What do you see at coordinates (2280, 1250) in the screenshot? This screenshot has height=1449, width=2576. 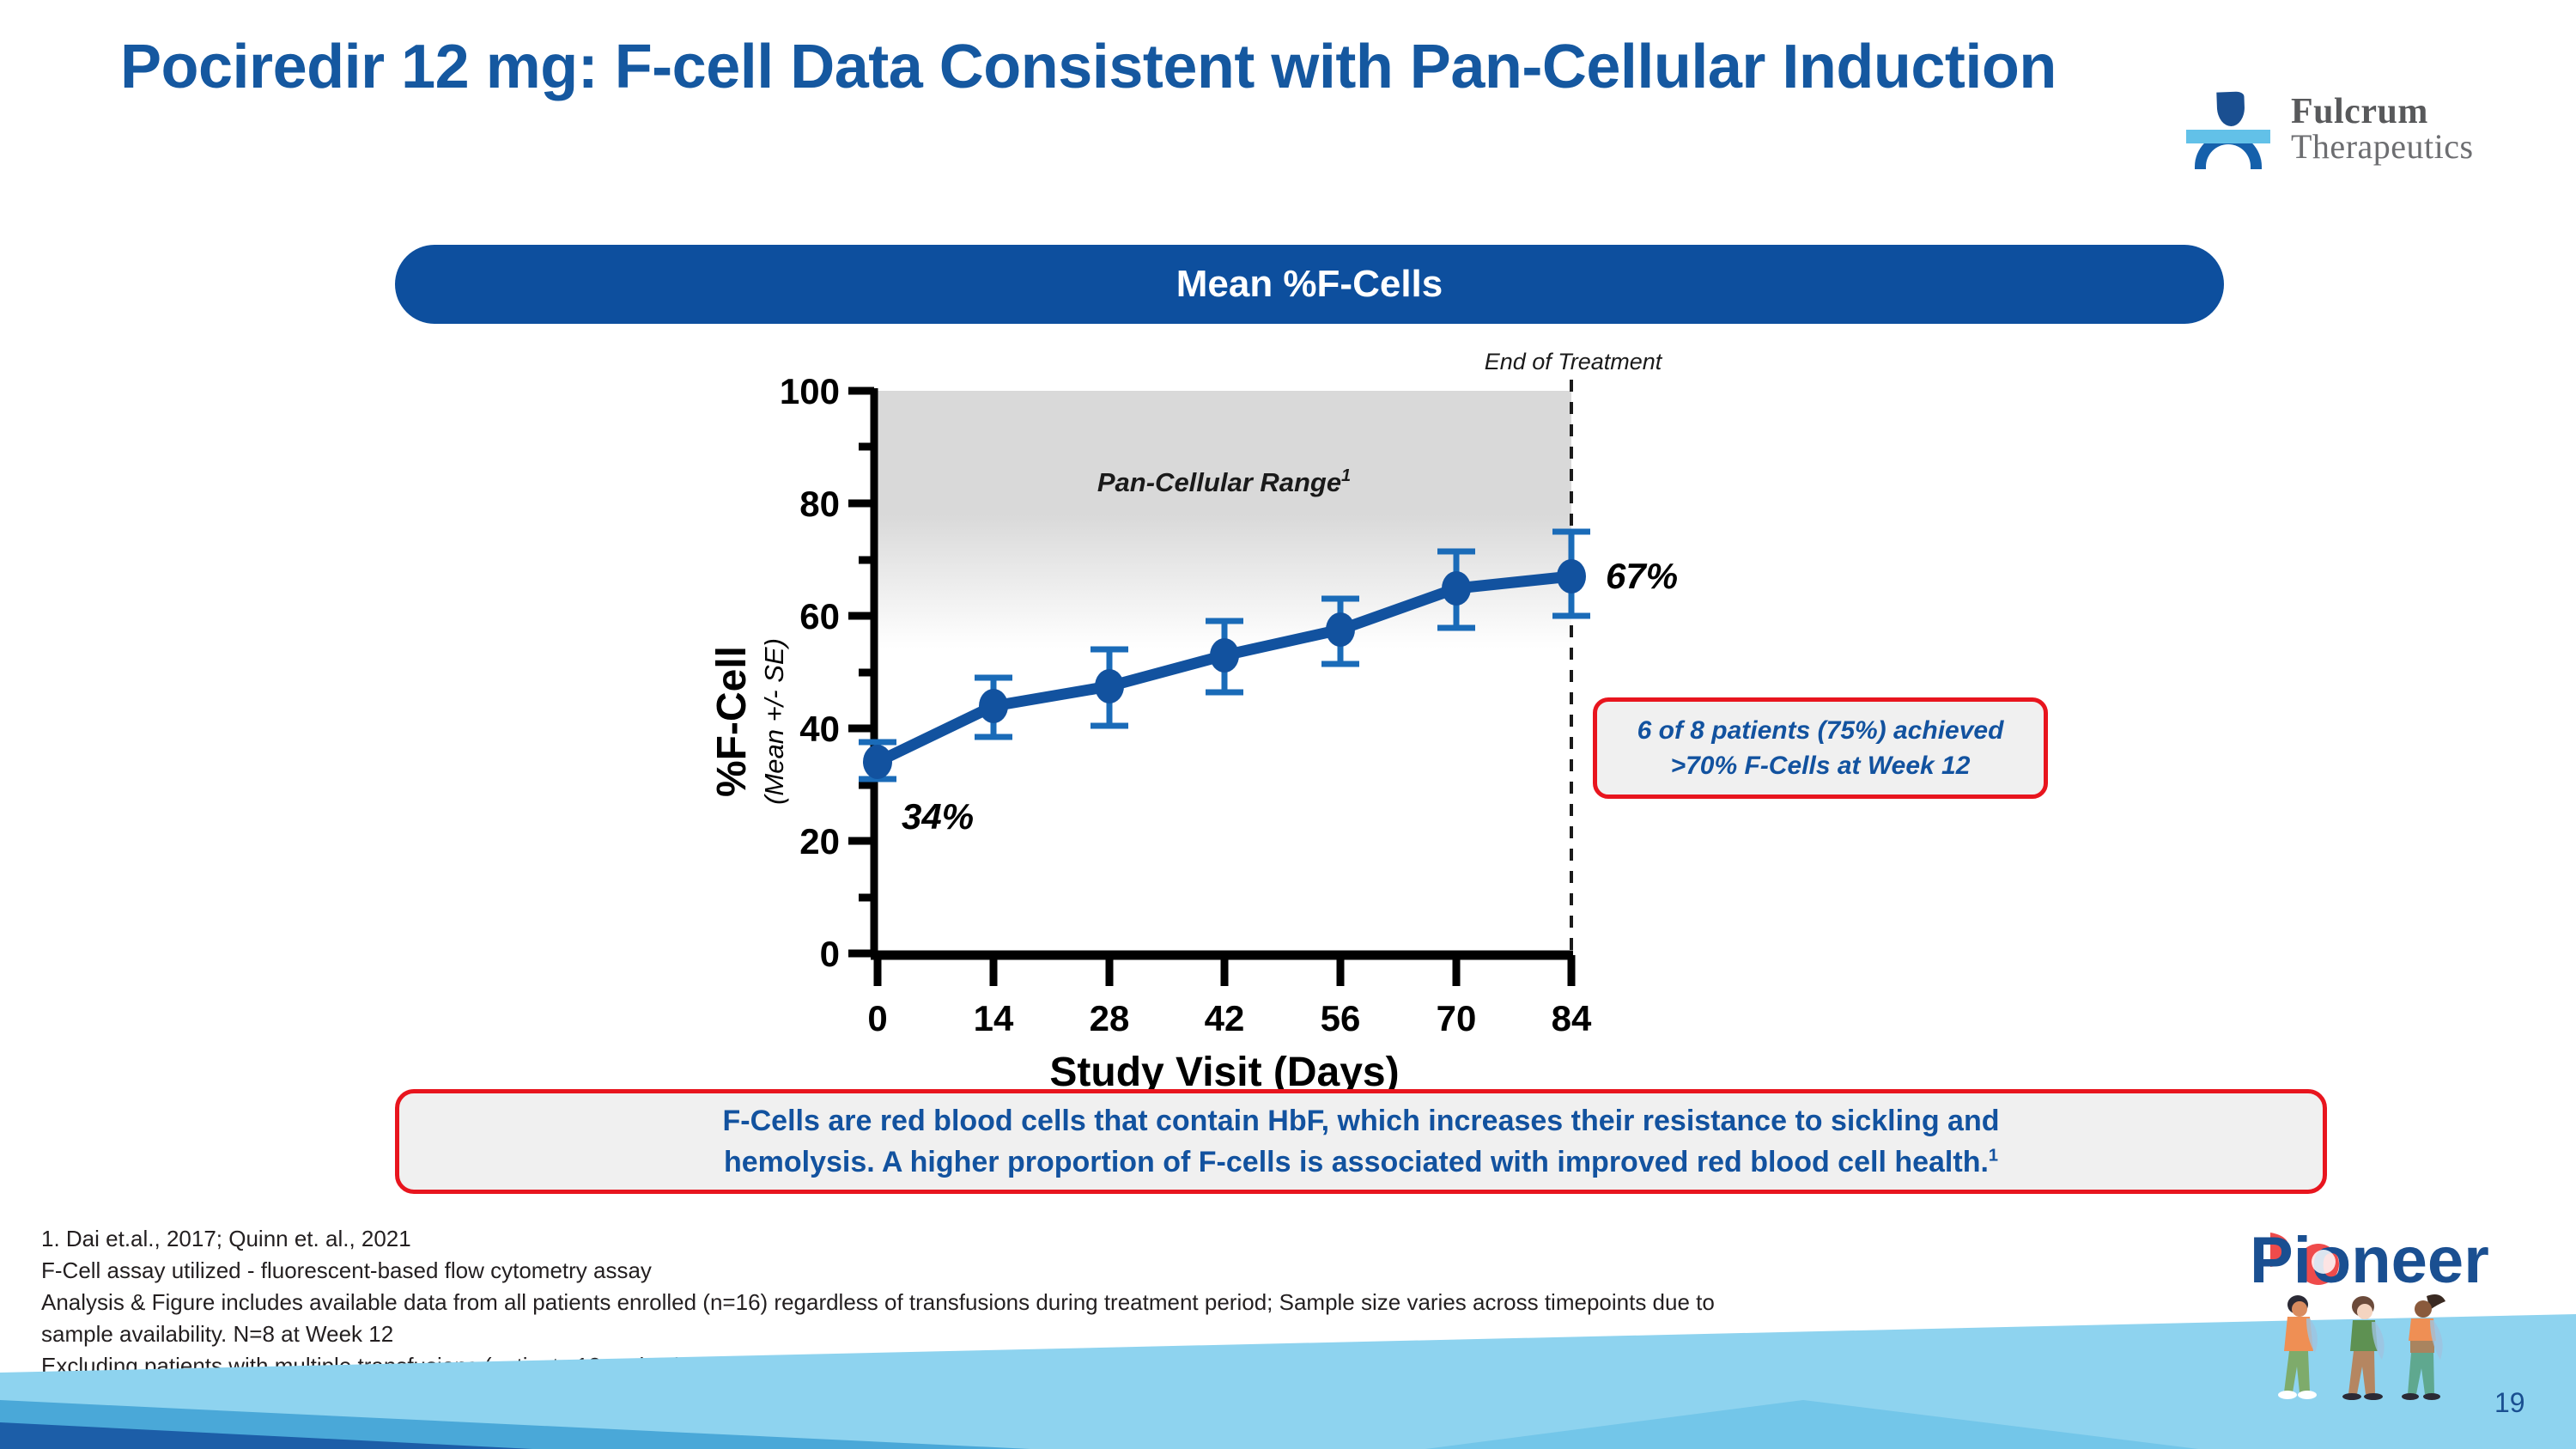 I see `pioneer-red-swoosh` at bounding box center [2280, 1250].